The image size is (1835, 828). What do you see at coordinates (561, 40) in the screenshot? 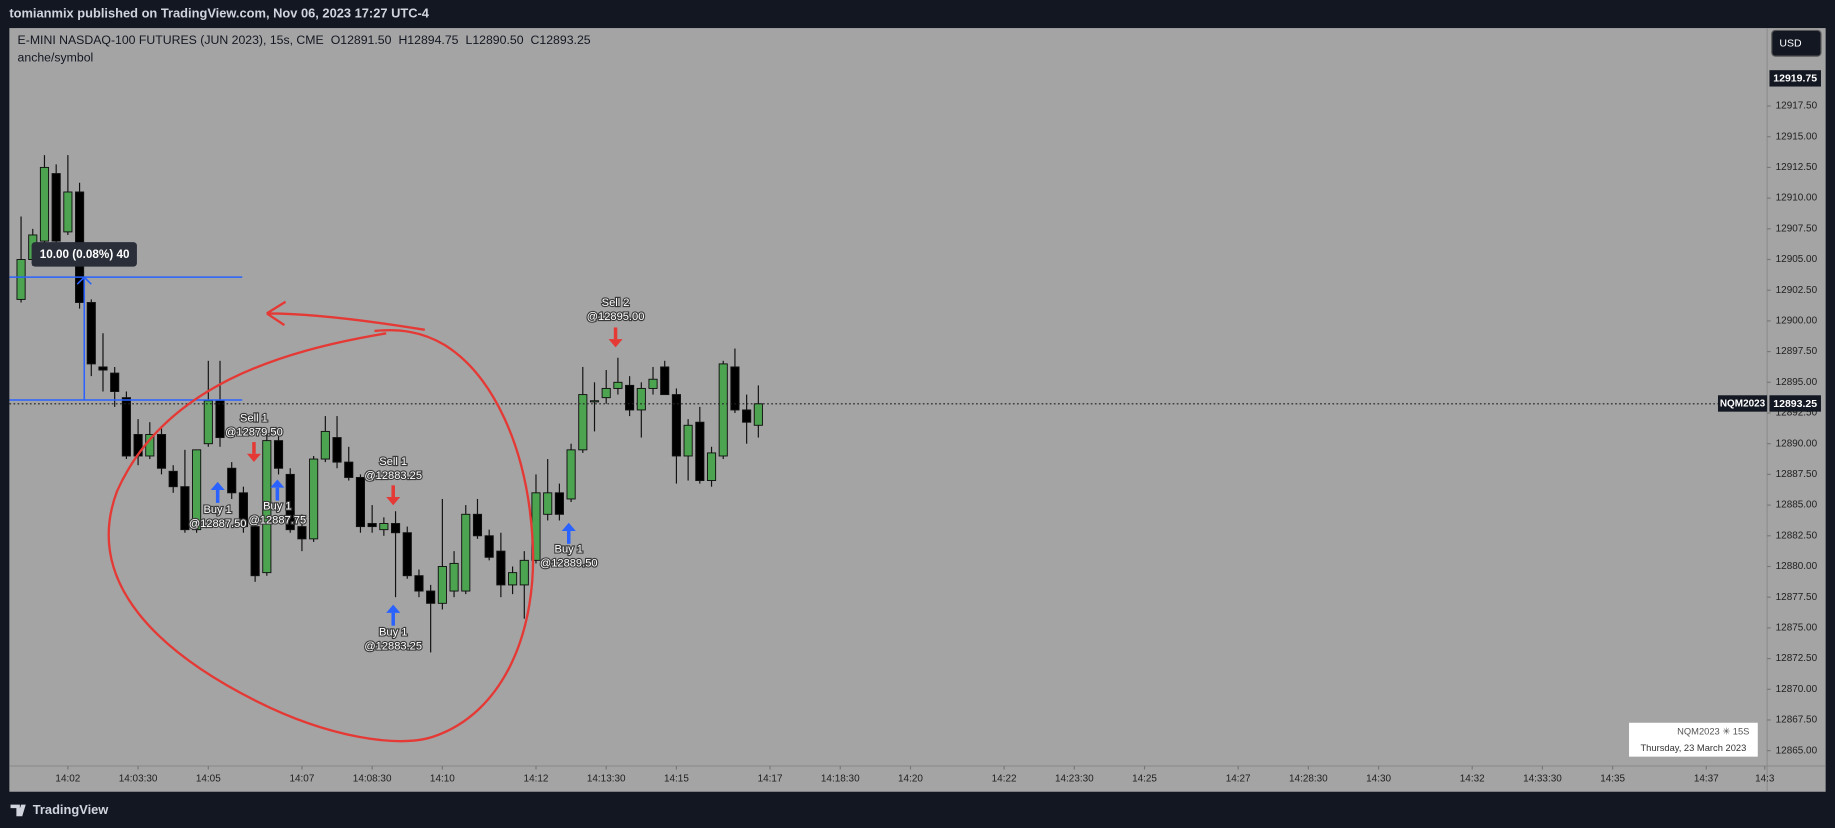
I see `legend-ohlc: C12893.25` at bounding box center [561, 40].